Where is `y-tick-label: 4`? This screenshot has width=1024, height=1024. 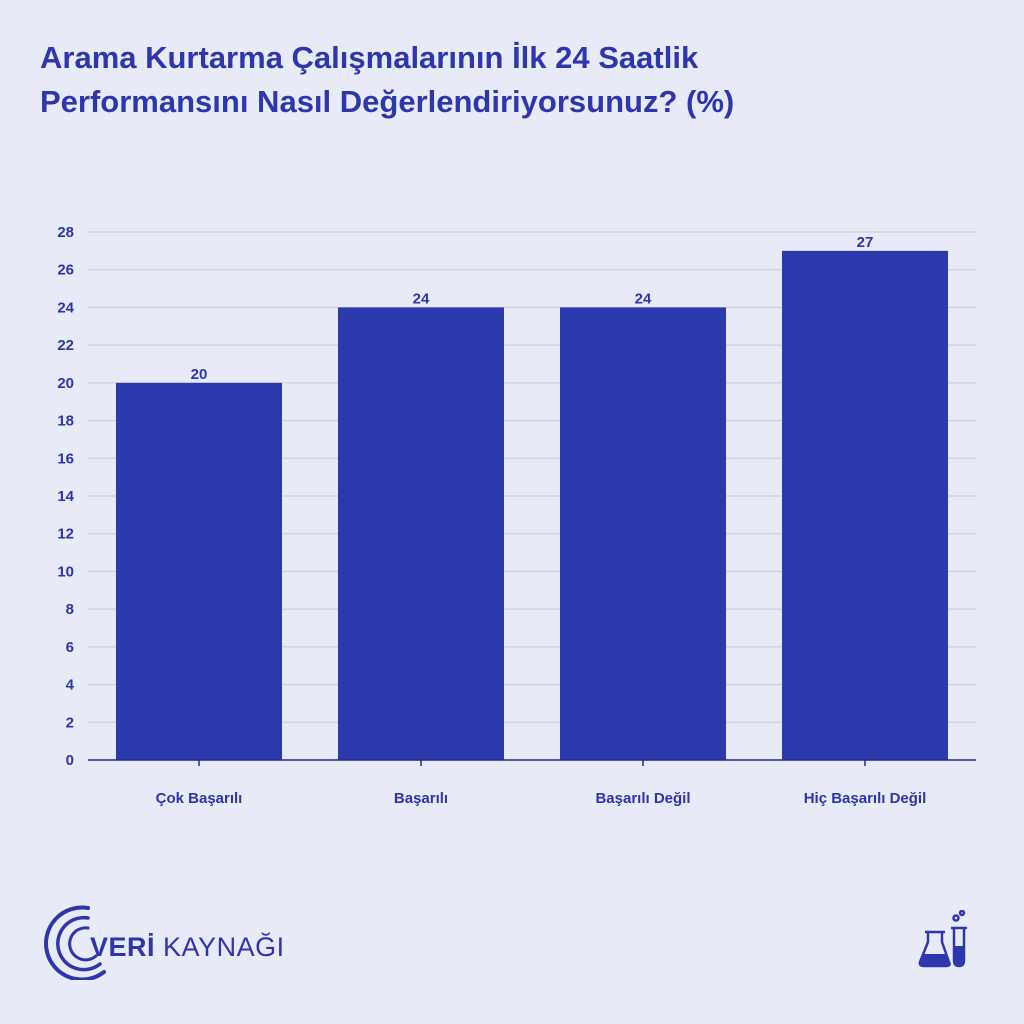
y-tick-label: 4 is located at coordinates (70, 685).